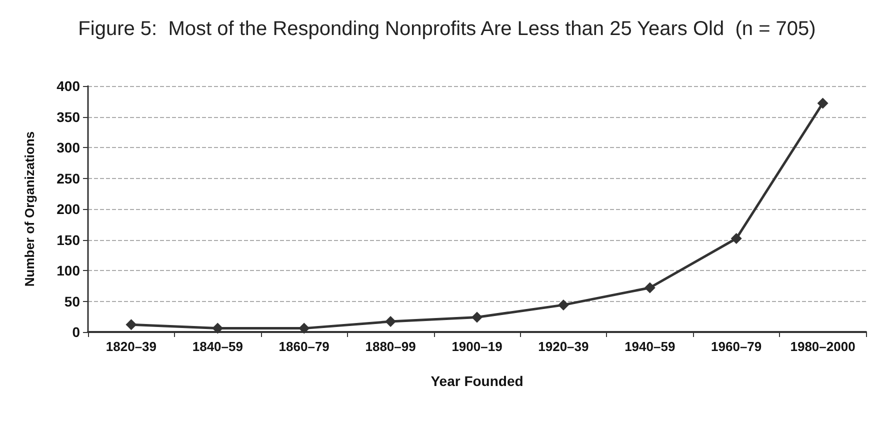  I want to click on x-tick-label: 1840–59, so click(217, 346).